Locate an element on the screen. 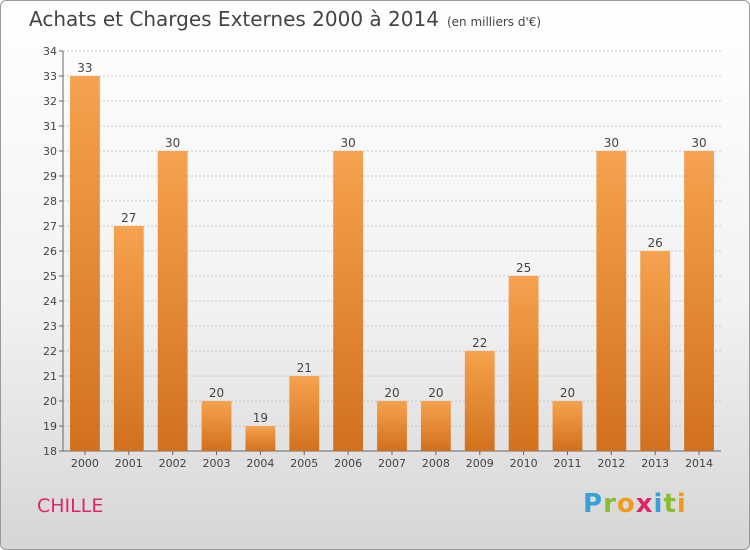 The height and width of the screenshot is (550, 750). bar-2013 is located at coordinates (655, 351).